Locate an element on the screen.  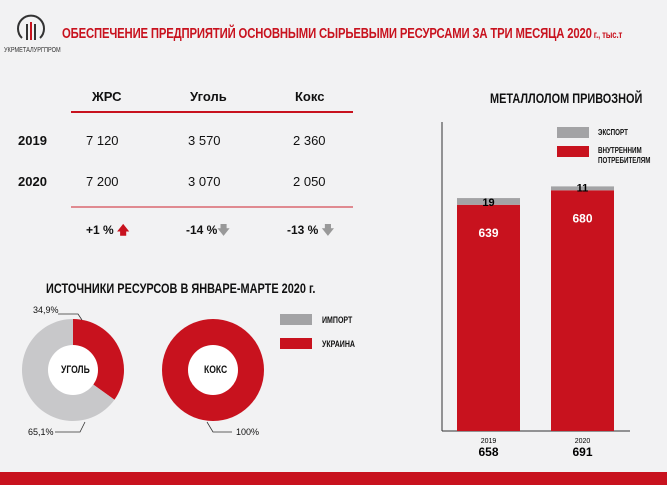
cell: 2 360 is located at coordinates (309, 140).